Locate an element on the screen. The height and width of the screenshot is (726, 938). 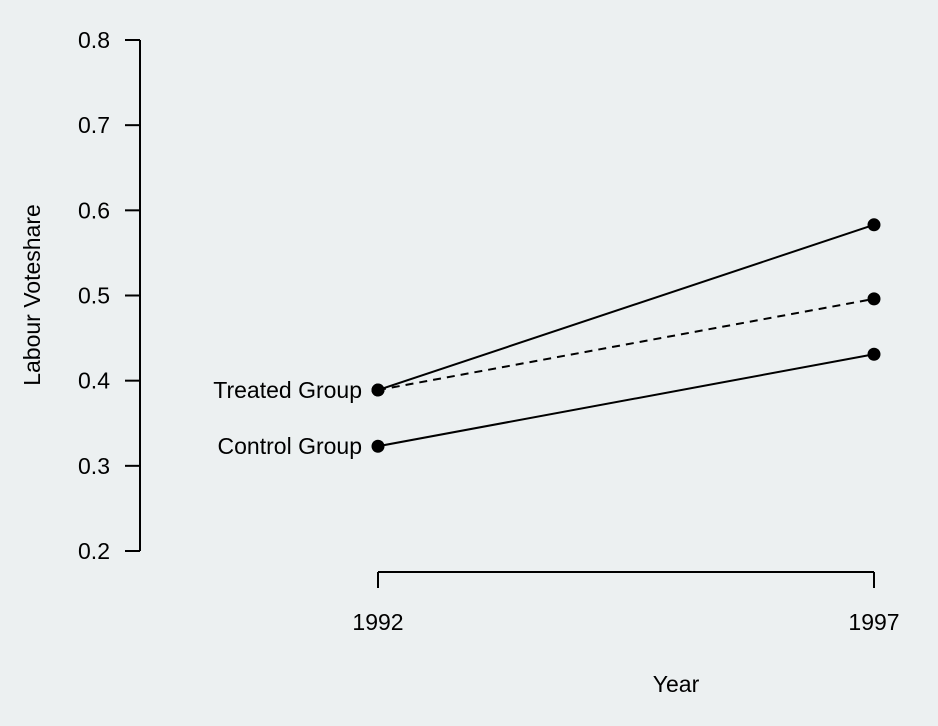
series-label: Control Group is located at coordinates (290, 446).